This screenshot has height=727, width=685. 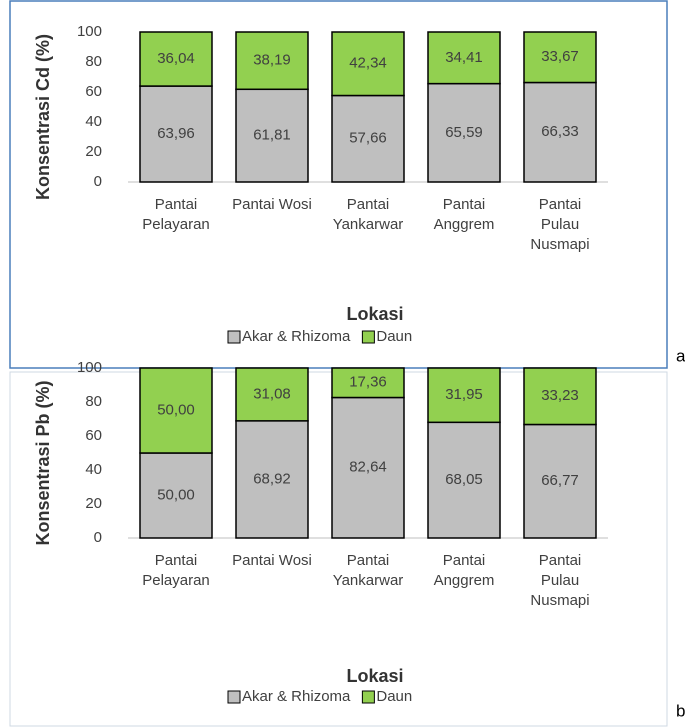 What do you see at coordinates (43, 117) in the screenshot?
I see `axis-title: Konsentrasi Cd (%)` at bounding box center [43, 117].